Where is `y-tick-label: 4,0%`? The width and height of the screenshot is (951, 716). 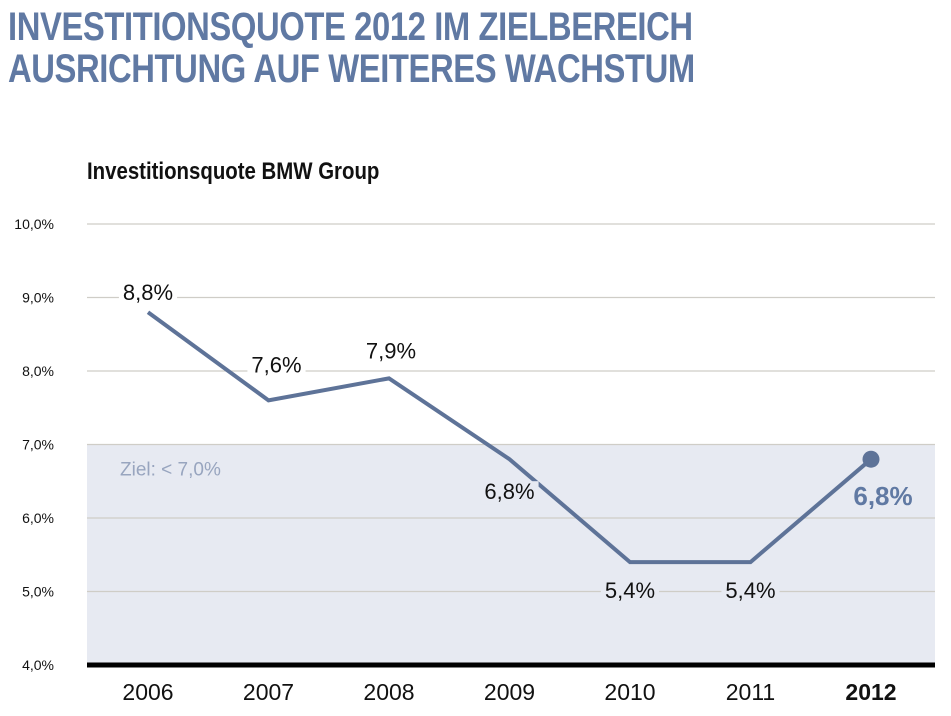 y-tick-label: 4,0% is located at coordinates (38, 665).